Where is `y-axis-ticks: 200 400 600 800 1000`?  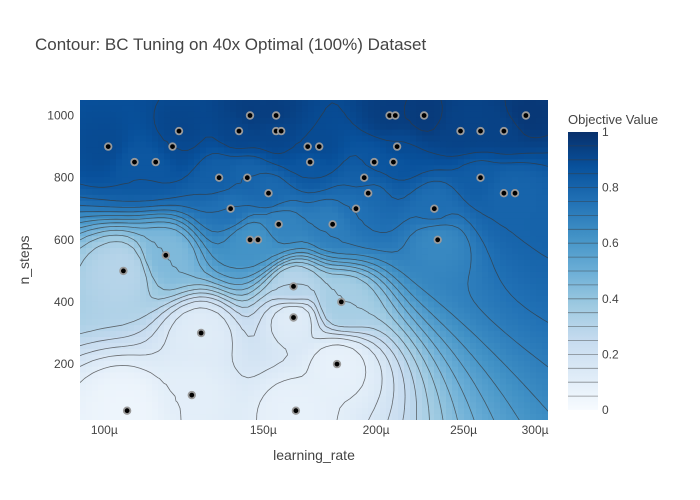
y-axis-ticks: 200 400 600 800 1000 is located at coordinates (60, 240).